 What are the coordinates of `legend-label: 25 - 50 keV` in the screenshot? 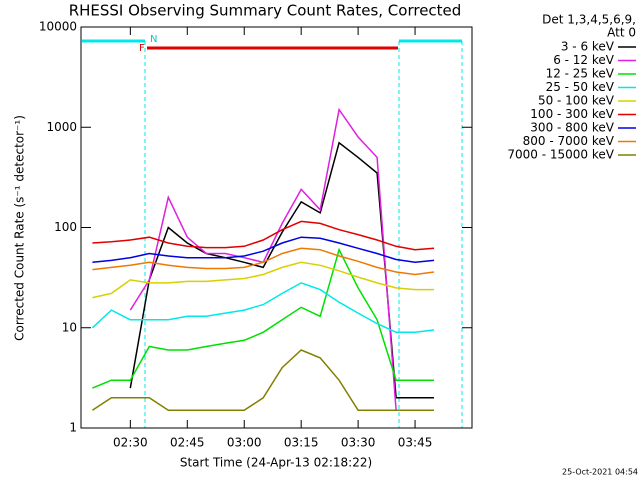 It's located at (580, 87).